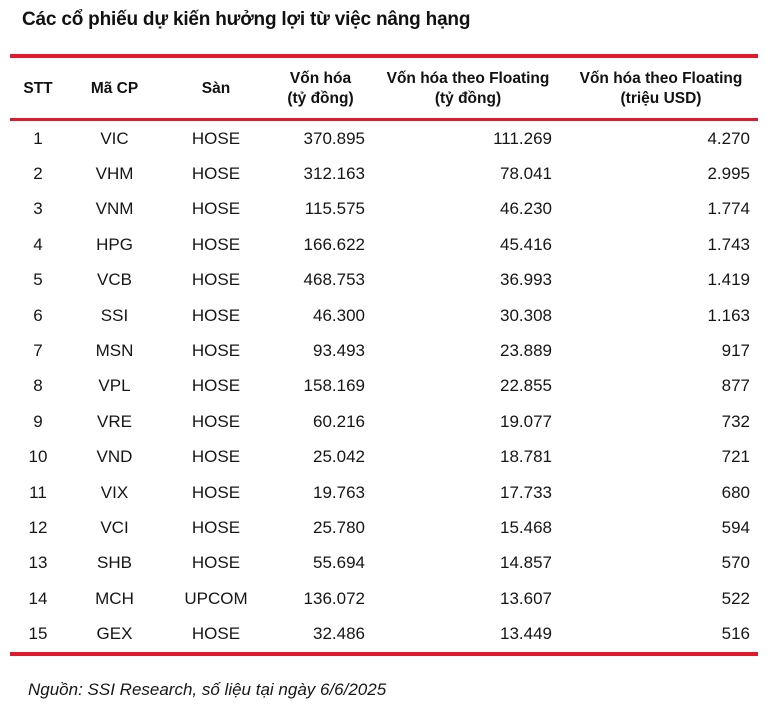 The height and width of the screenshot is (721, 778). What do you see at coordinates (320, 78) in the screenshot?
I see `column-header-line1: Vốn hóa` at bounding box center [320, 78].